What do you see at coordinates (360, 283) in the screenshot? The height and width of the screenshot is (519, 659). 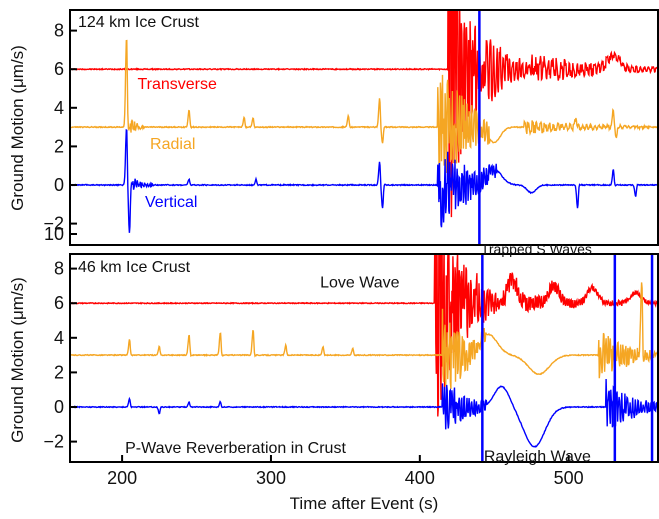 I see `annotation-label: Love Wave` at bounding box center [360, 283].